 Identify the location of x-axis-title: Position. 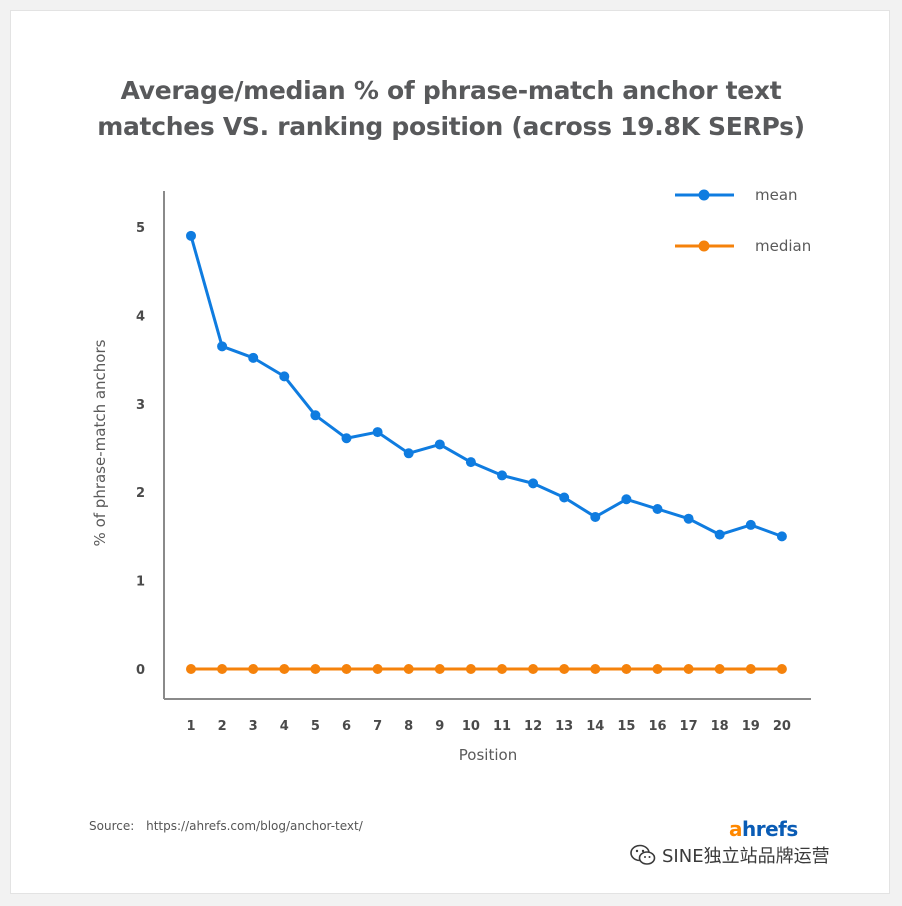
(488, 755).